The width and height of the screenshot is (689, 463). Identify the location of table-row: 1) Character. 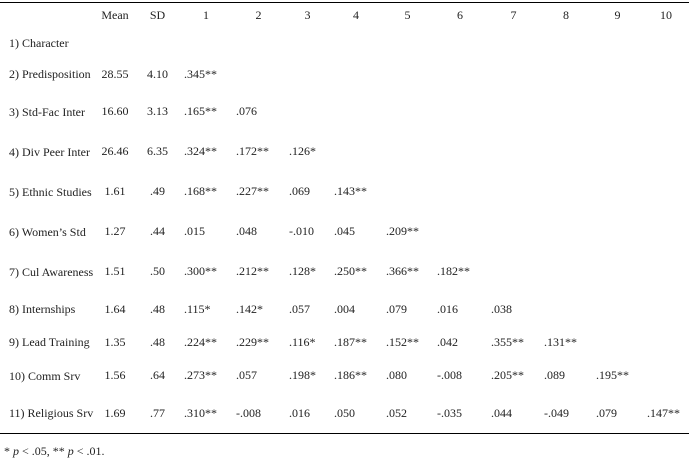
(344, 43).